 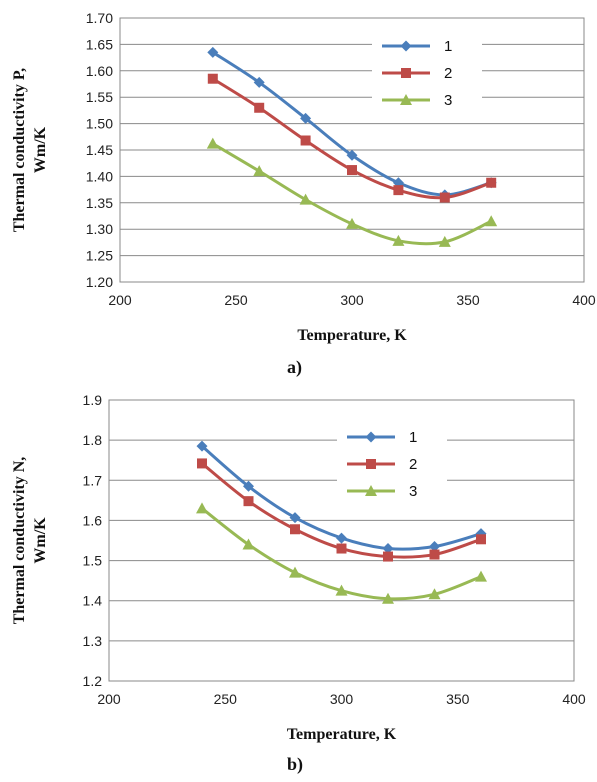 What do you see at coordinates (99, 229) in the screenshot?
I see `y-tick-label: 1.30` at bounding box center [99, 229].